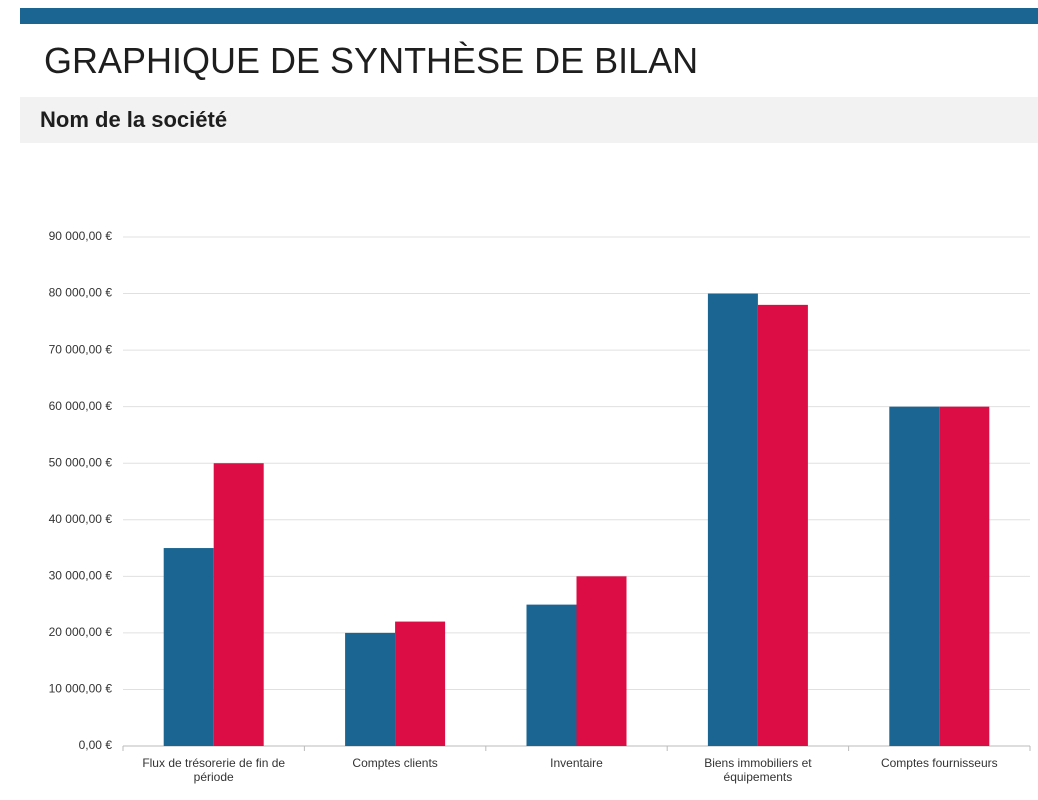 This screenshot has height=800, width=1038. What do you see at coordinates (81, 576) in the screenshot?
I see `y-tick-label: 30 000,00 €` at bounding box center [81, 576].